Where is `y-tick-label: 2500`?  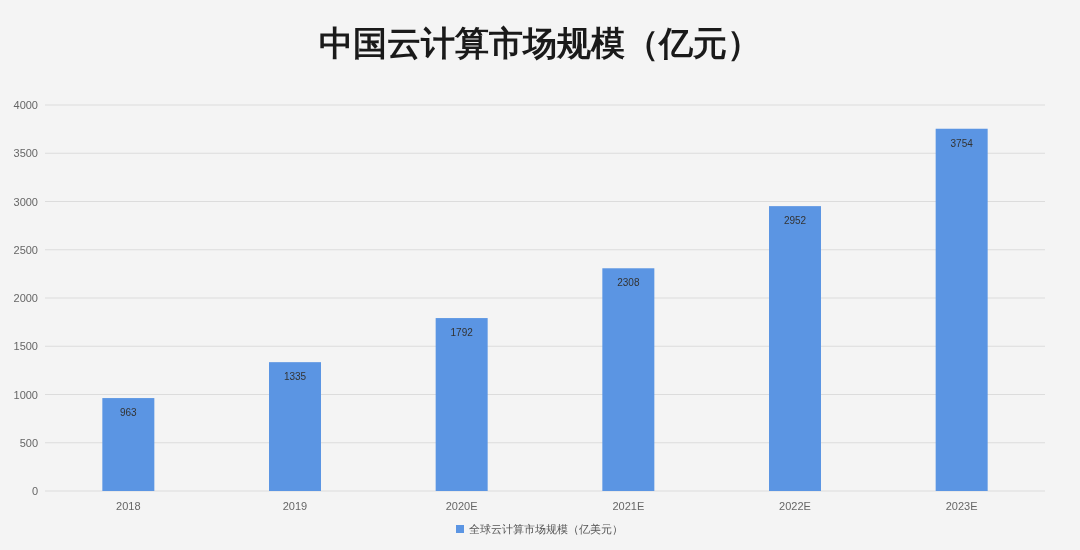 y-tick-label: 2500 is located at coordinates (25, 249).